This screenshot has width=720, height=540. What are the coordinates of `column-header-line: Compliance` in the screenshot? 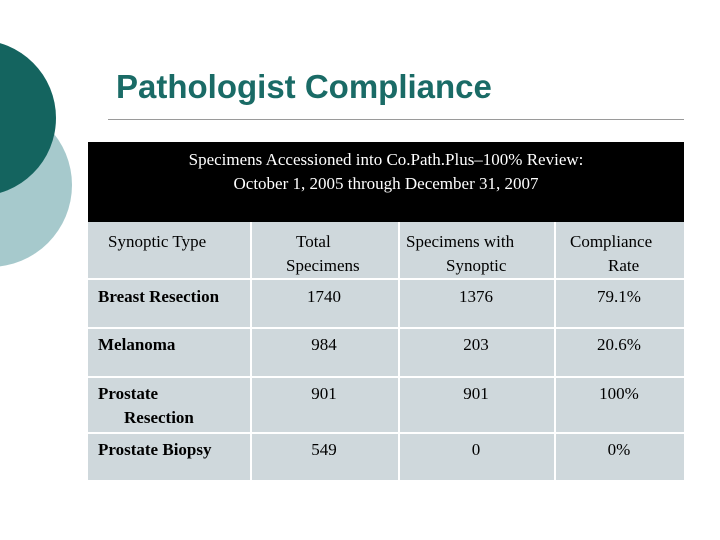 It's located at (611, 241).